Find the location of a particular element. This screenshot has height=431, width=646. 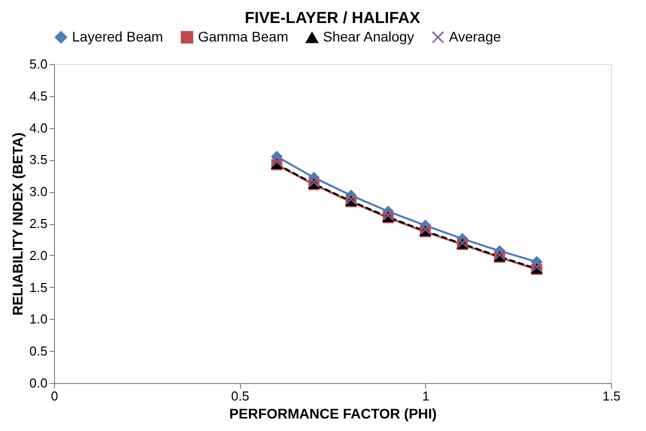

y-tick-label: 0.5 is located at coordinates (38, 351).